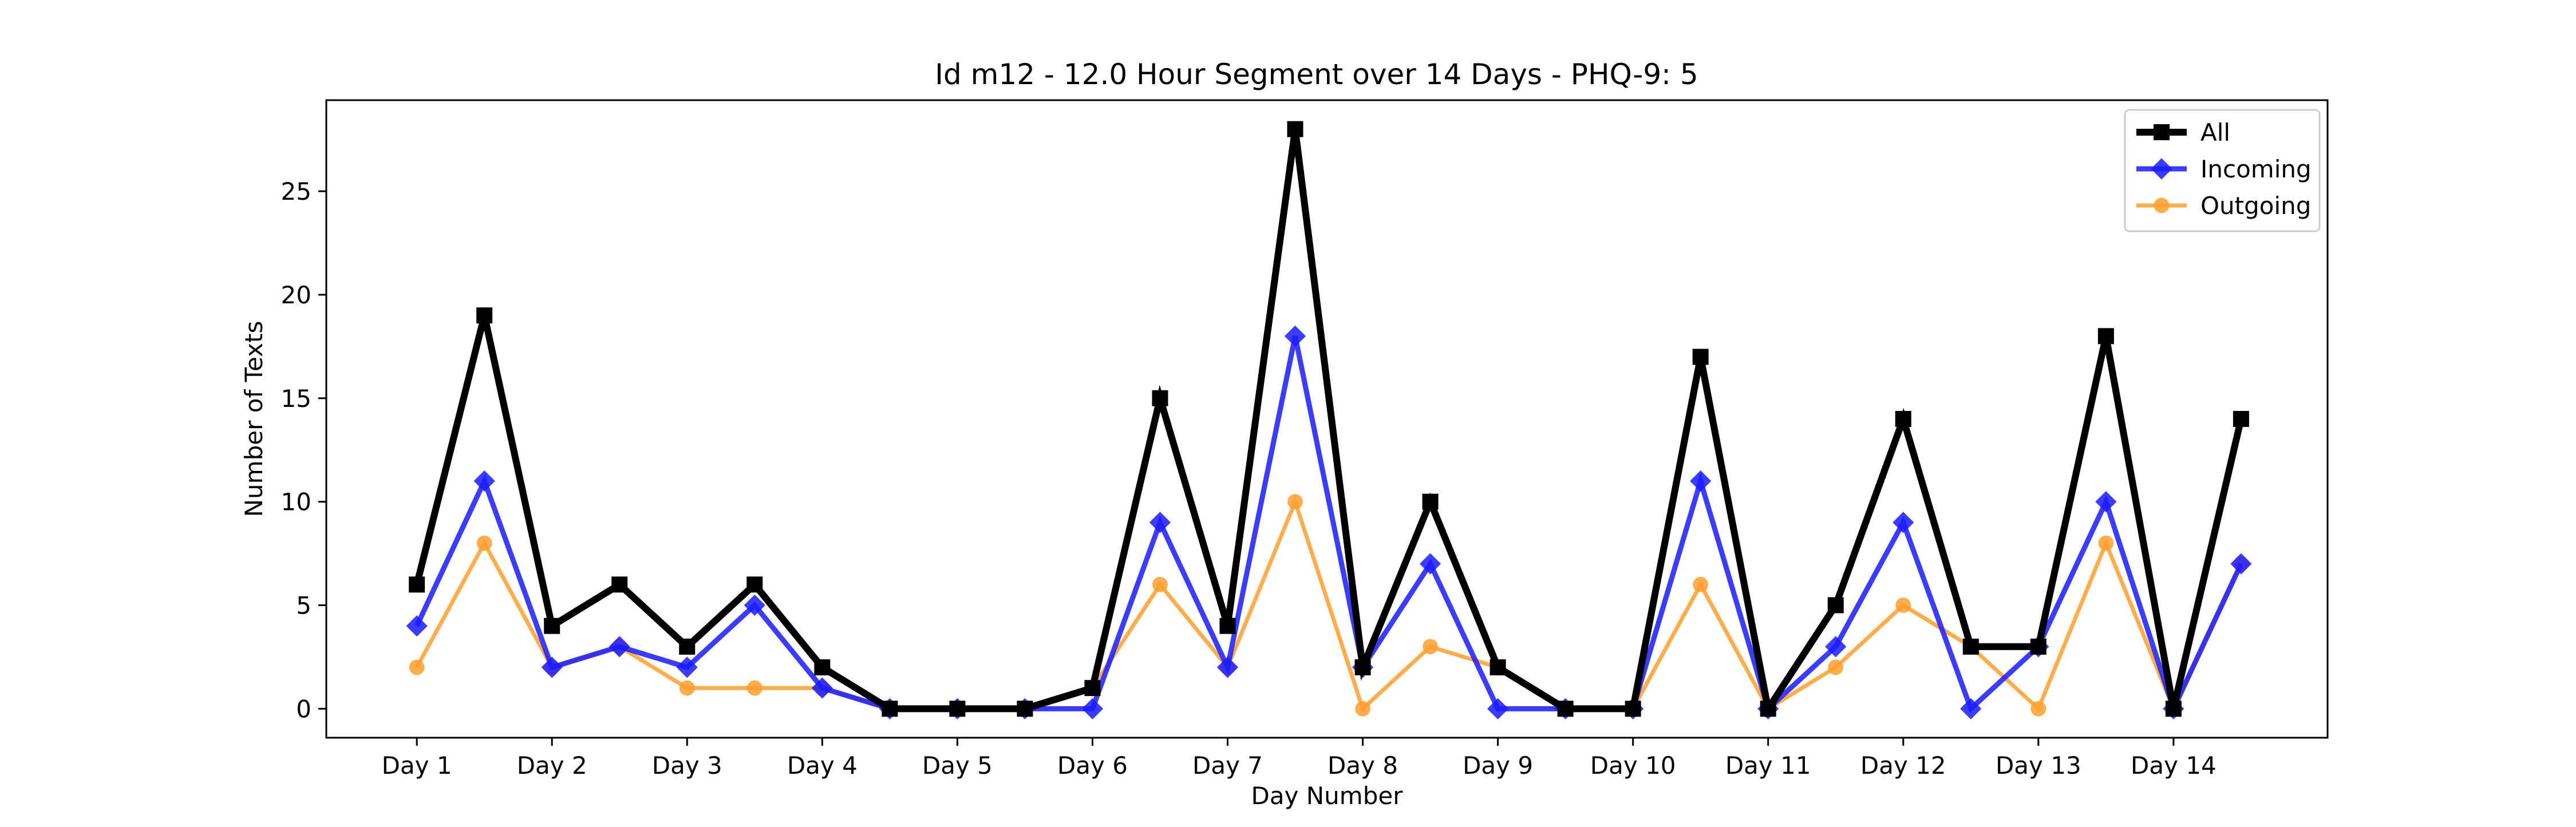 Image resolution: width=2576 pixels, height=827 pixels. Describe the element at coordinates (2162, 205) in the screenshot. I see `legend-marker-outgoing` at that location.